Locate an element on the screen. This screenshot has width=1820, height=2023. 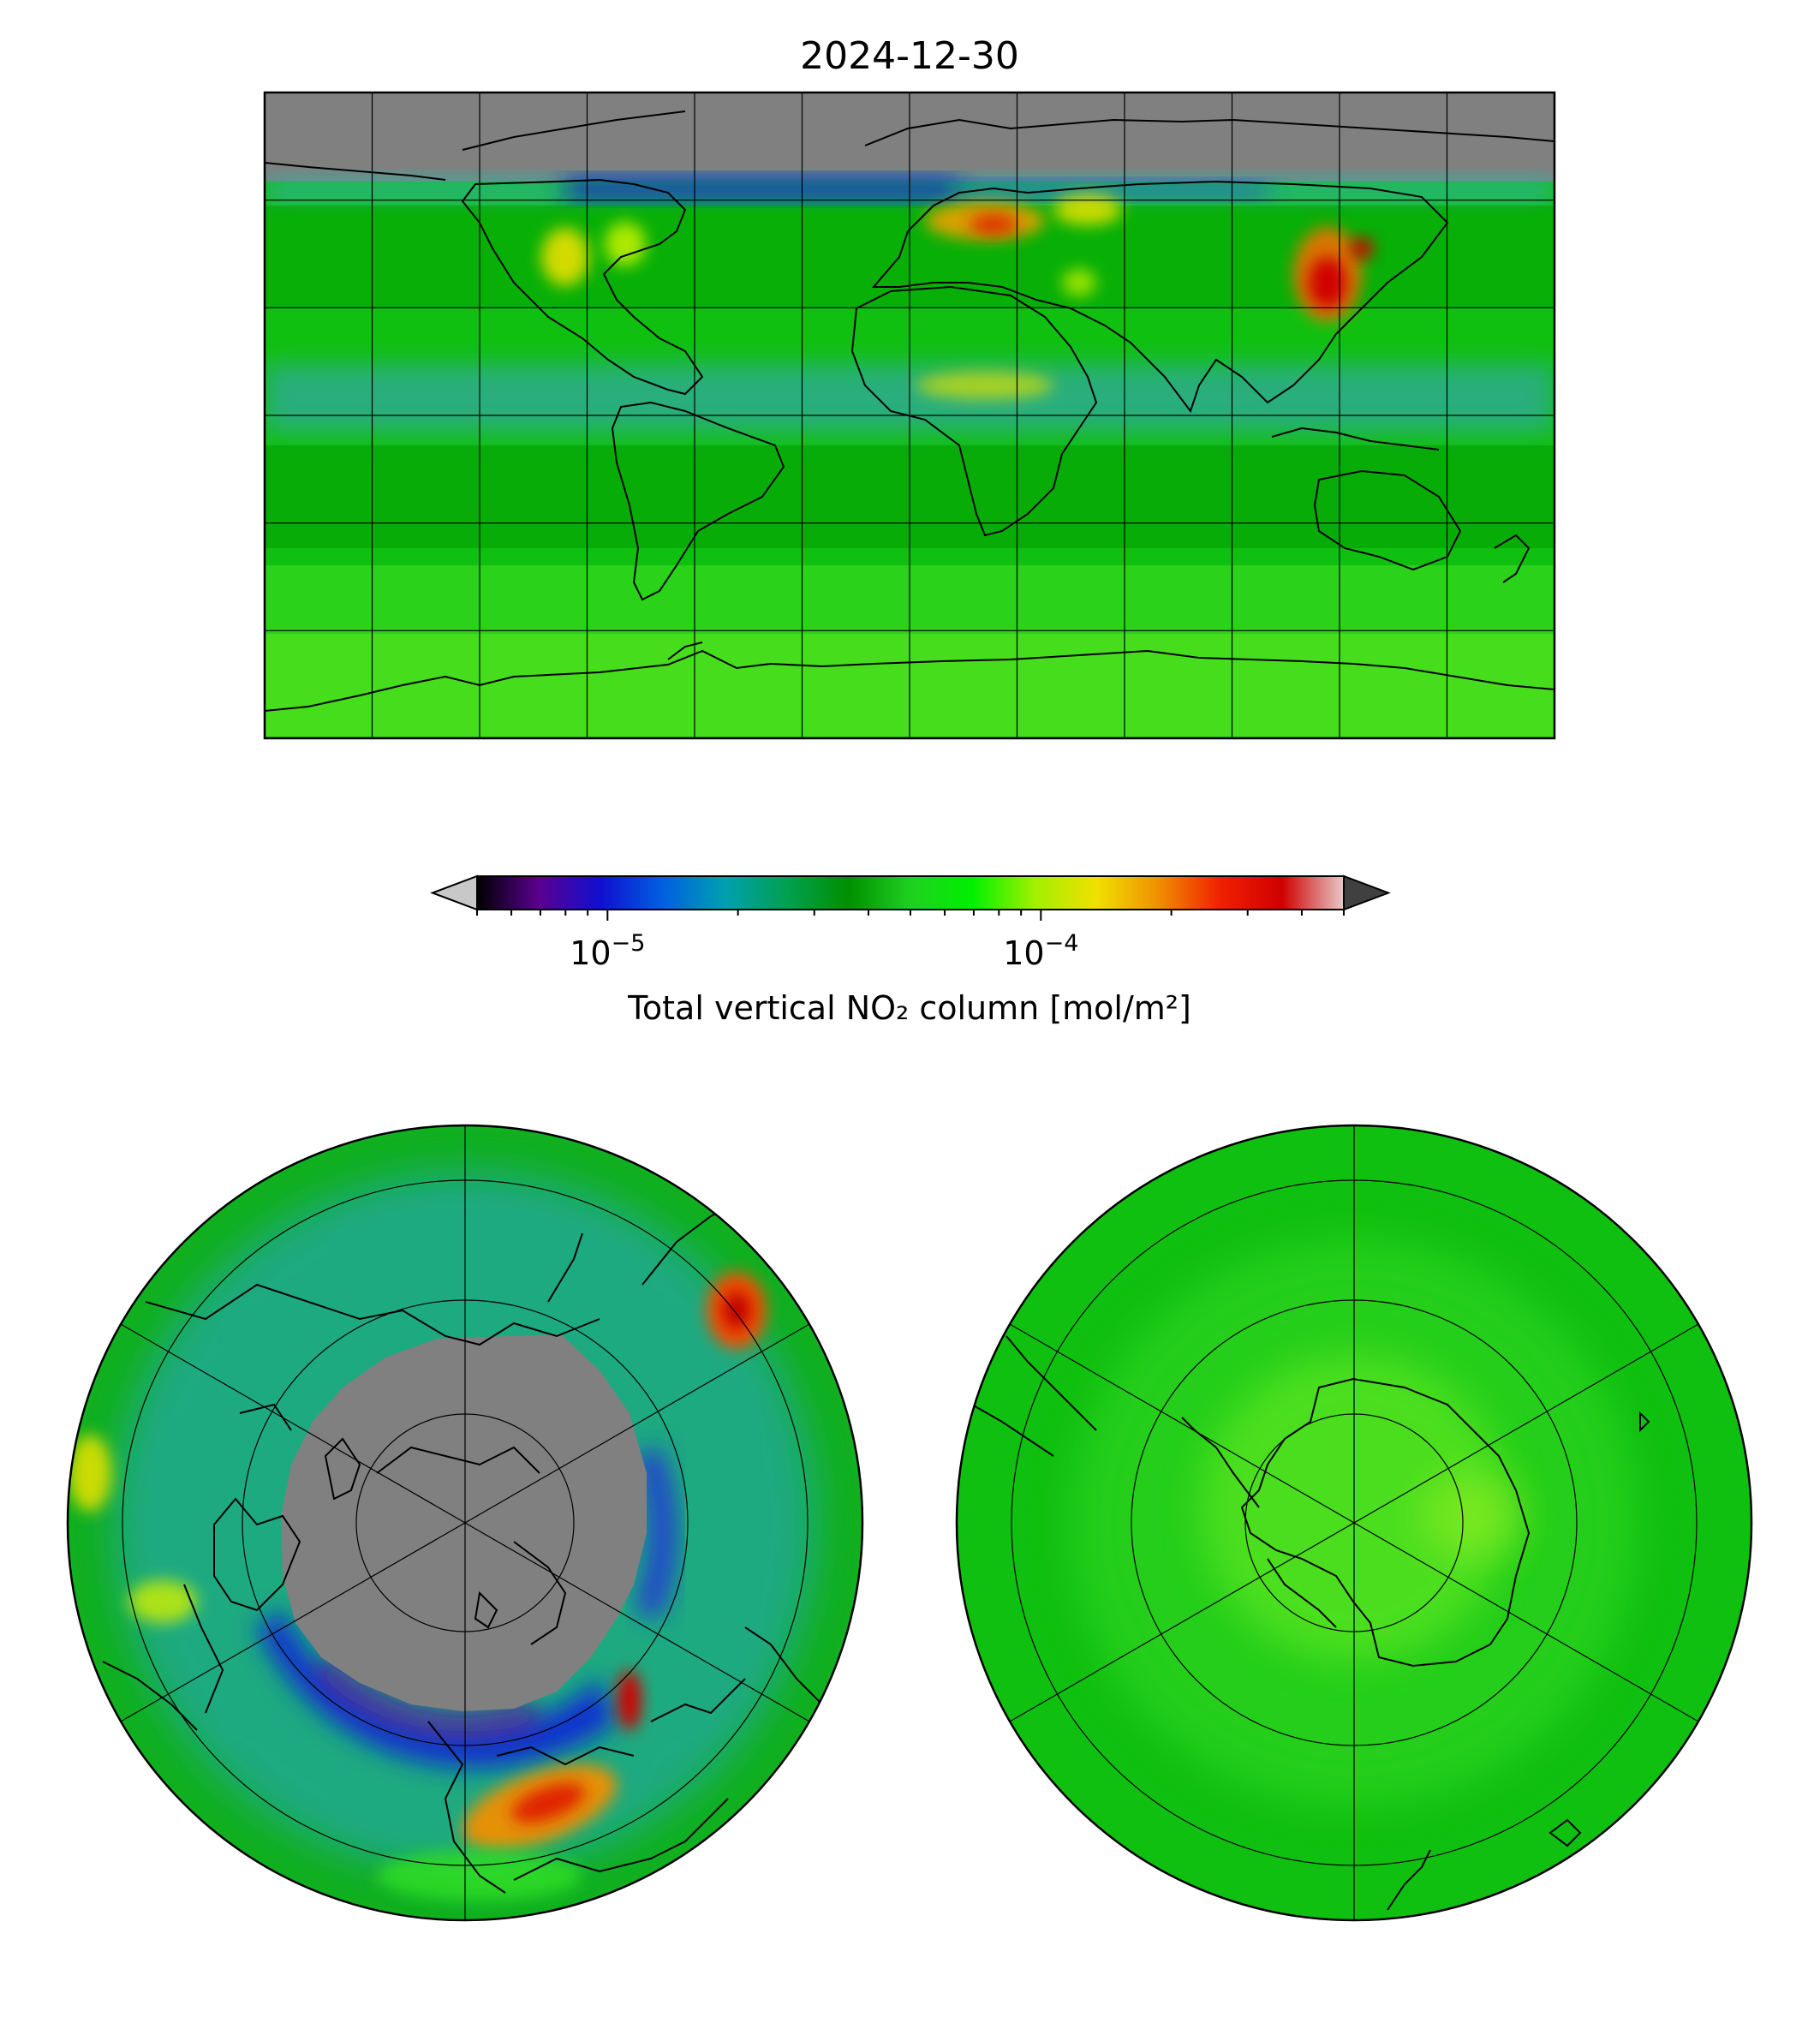
north-polar-nodata-region is located at coordinates (464, 1522).